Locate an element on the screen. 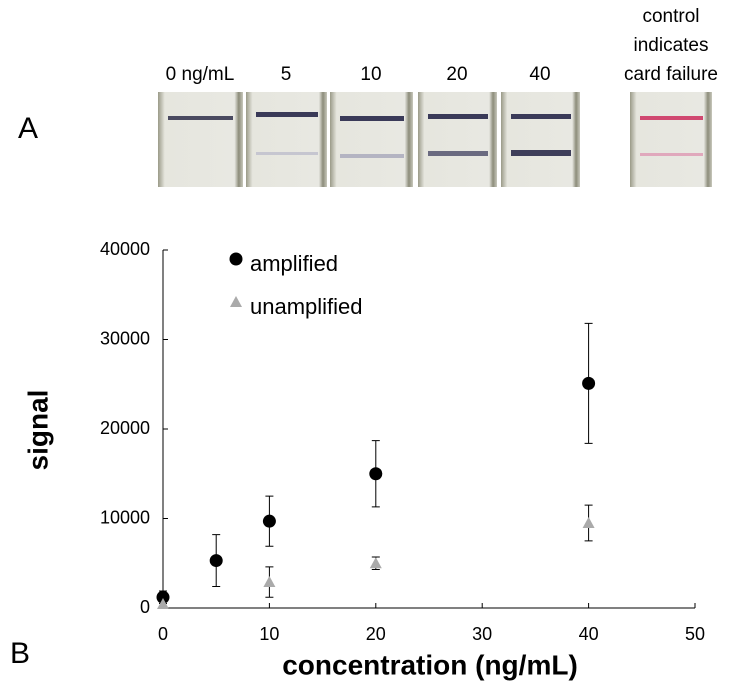 This screenshot has width=735, height=692. legend-entry: unamplified is located at coordinates (306, 306).